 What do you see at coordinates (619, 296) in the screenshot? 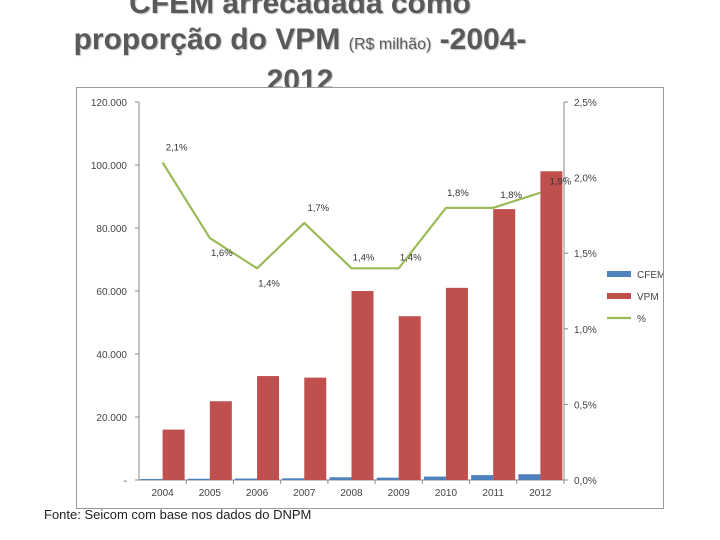
I see `legend-swatch-vpm` at bounding box center [619, 296].